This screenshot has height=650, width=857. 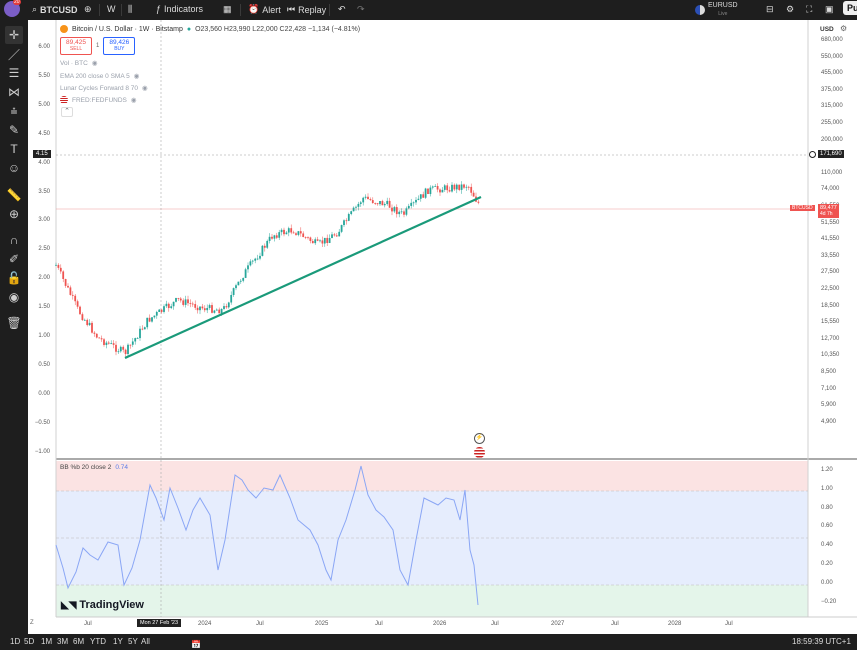 What do you see at coordinates (12, 8) in the screenshot?
I see `user-avatar: 20` at bounding box center [12, 8].